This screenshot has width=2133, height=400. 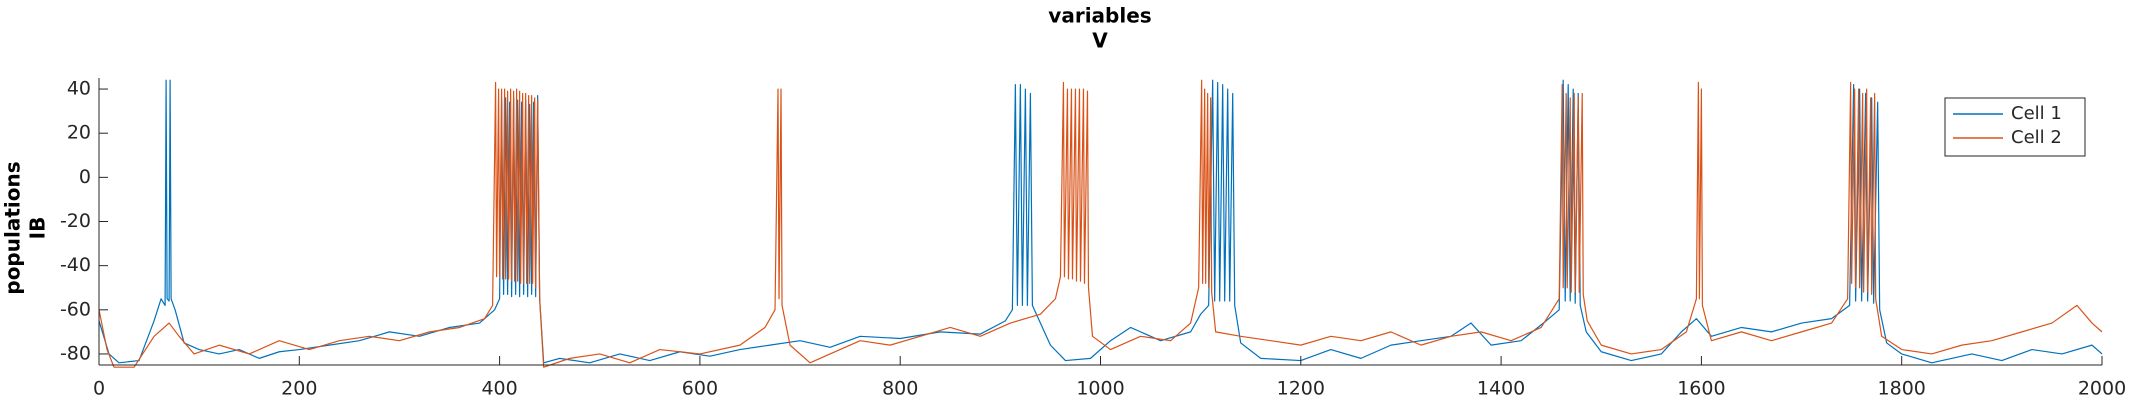 I want to click on x-tick-label: 600, so click(x=700, y=389).